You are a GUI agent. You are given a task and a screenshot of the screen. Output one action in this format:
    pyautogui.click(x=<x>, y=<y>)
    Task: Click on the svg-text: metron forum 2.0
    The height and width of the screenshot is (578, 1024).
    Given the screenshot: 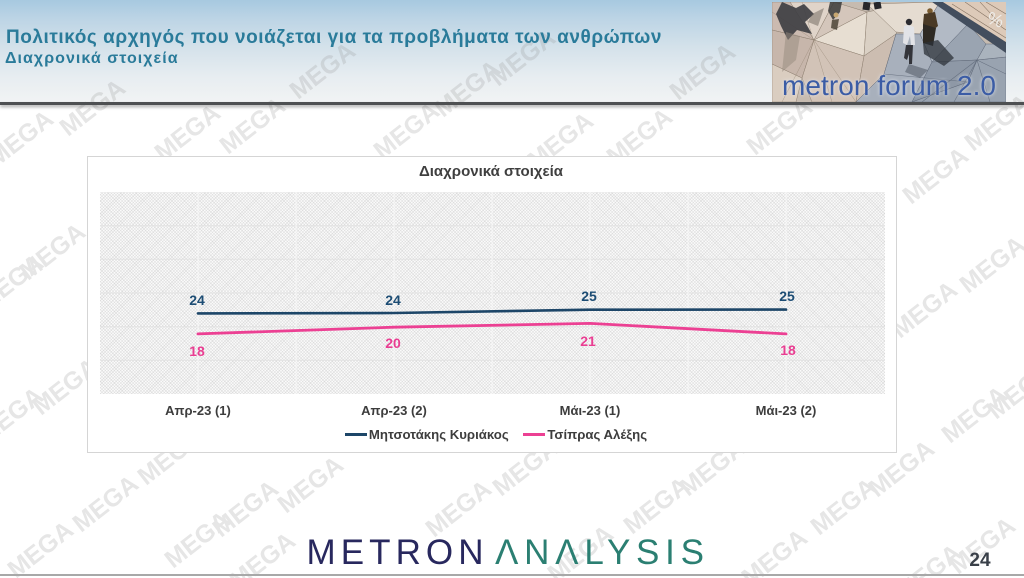 What is the action you would take?
    pyautogui.click(x=889, y=85)
    